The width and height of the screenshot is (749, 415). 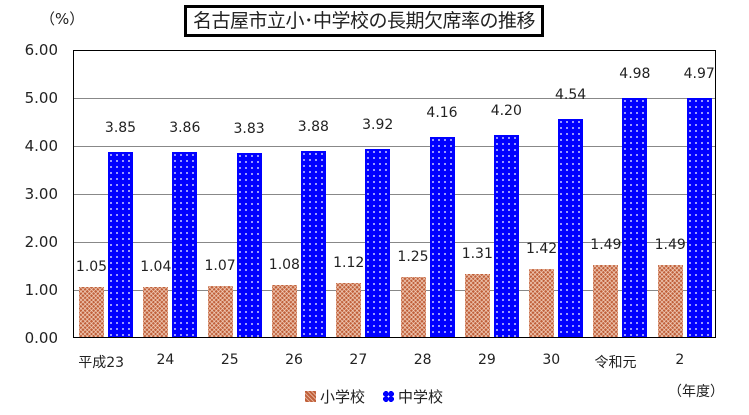 What do you see at coordinates (389, 396) in the screenshot?
I see `legend-swatch-junior-high` at bounding box center [389, 396].